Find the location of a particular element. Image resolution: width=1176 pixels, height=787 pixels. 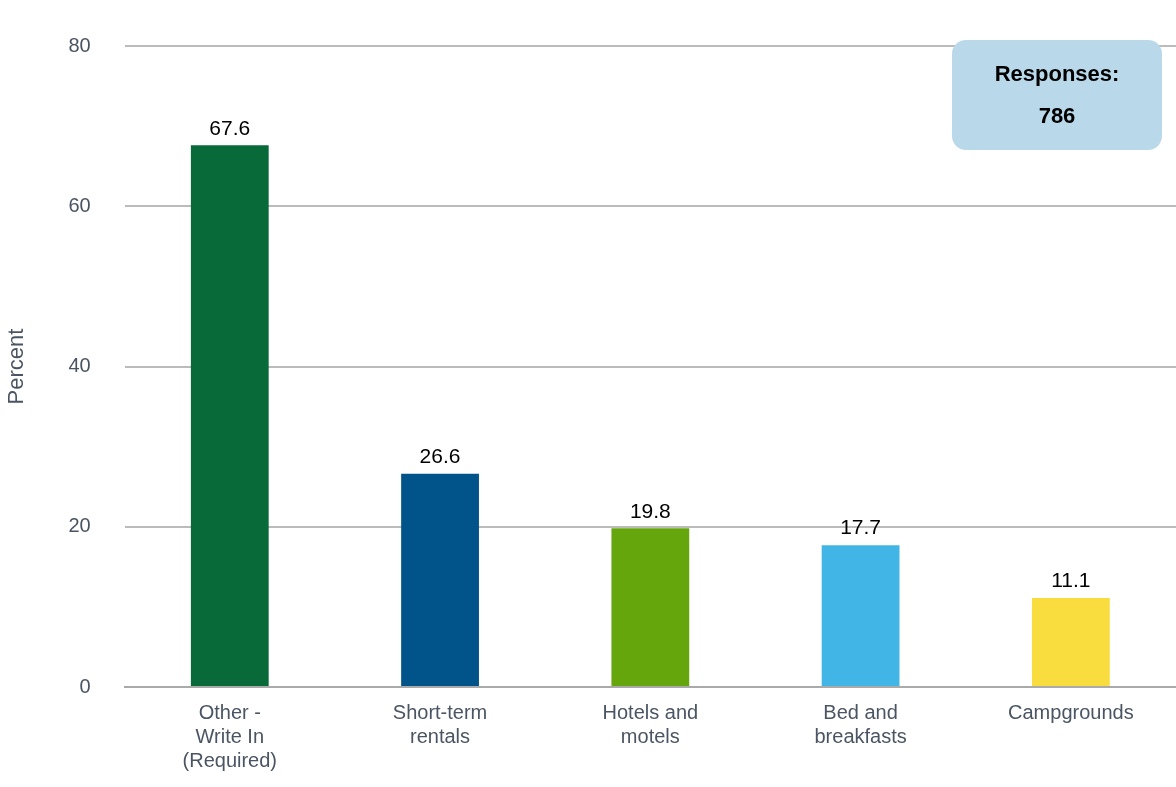

data-label: 11.1 is located at coordinates (1071, 580).